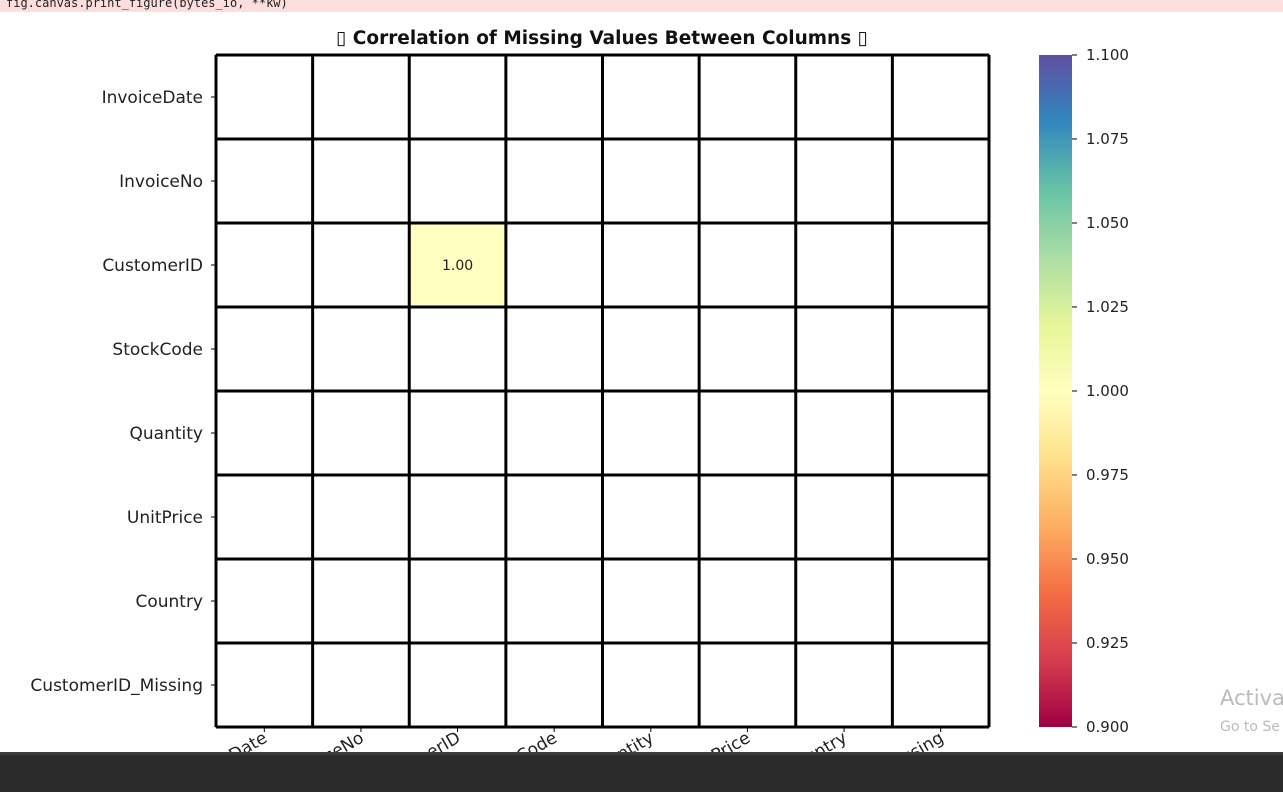  I want to click on colorbar, so click(1055, 391).